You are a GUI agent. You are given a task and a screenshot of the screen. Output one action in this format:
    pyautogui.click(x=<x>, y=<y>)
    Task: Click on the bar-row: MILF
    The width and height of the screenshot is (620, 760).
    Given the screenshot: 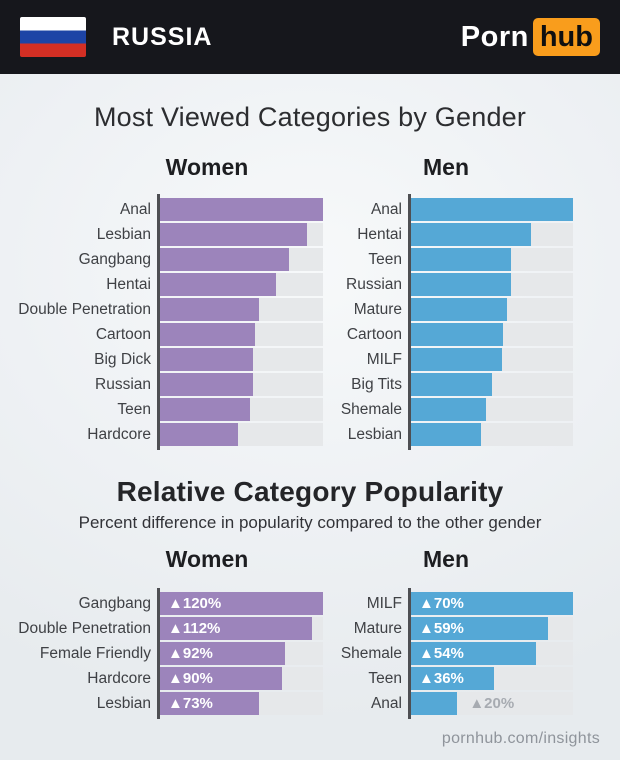 What is the action you would take?
    pyautogui.click(x=448, y=359)
    